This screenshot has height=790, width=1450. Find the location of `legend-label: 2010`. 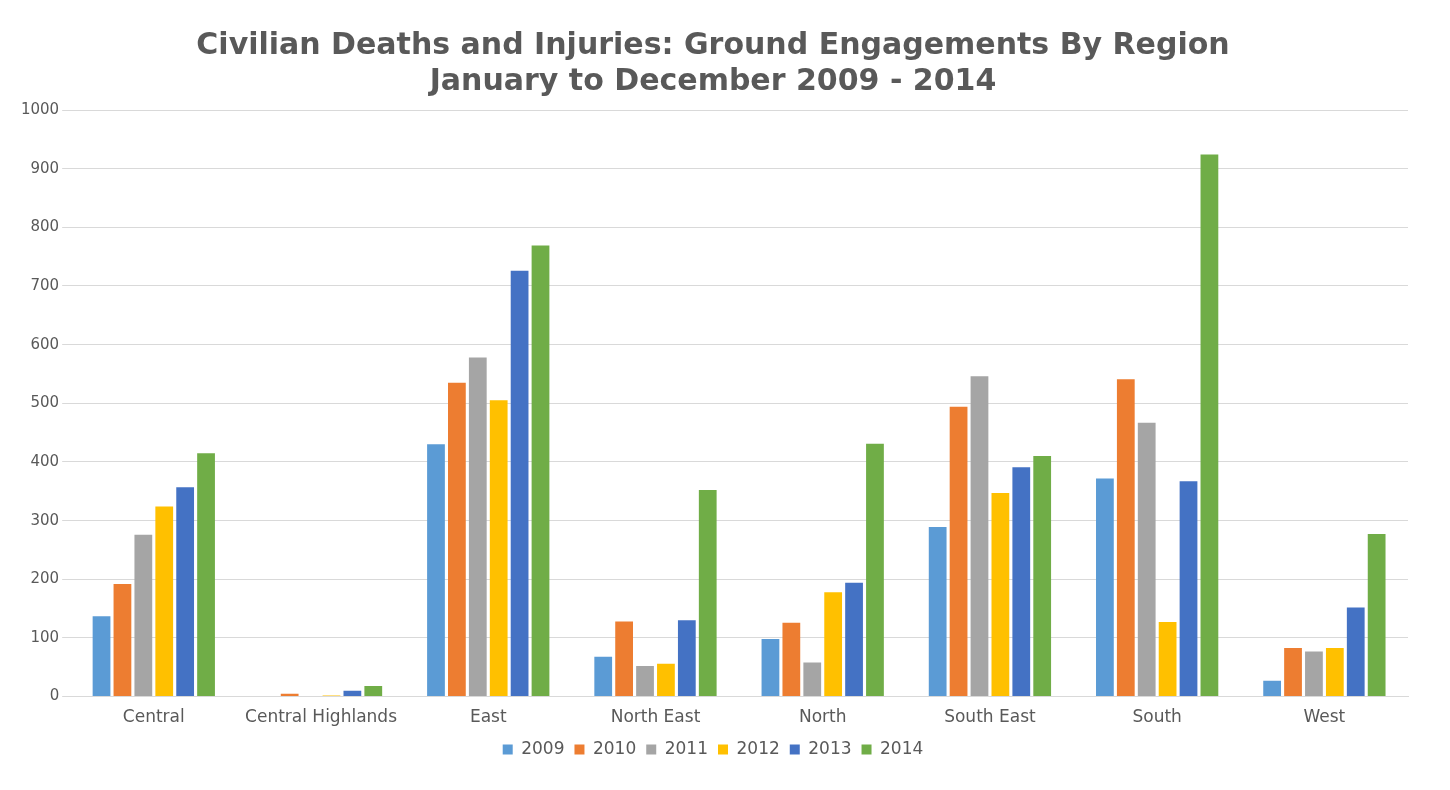

legend-label: 2010 is located at coordinates (614, 747).